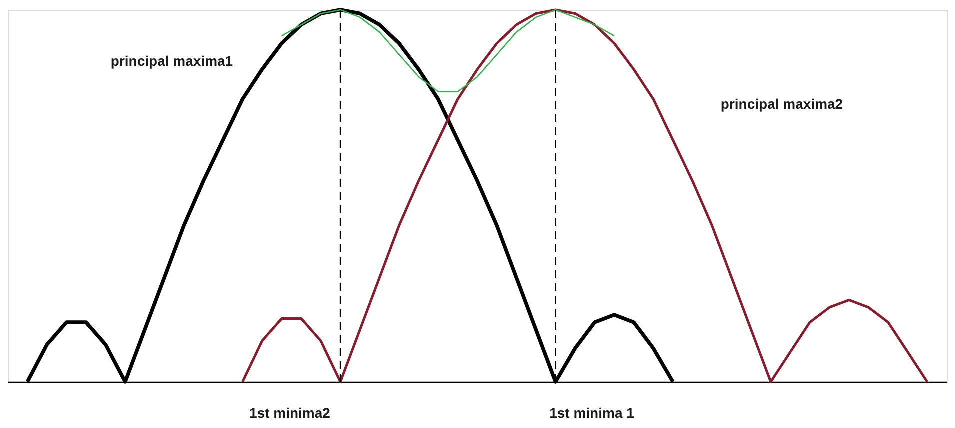 Image resolution: width=955 pixels, height=428 pixels. I want to click on annotation: principal maxima2, so click(782, 104).